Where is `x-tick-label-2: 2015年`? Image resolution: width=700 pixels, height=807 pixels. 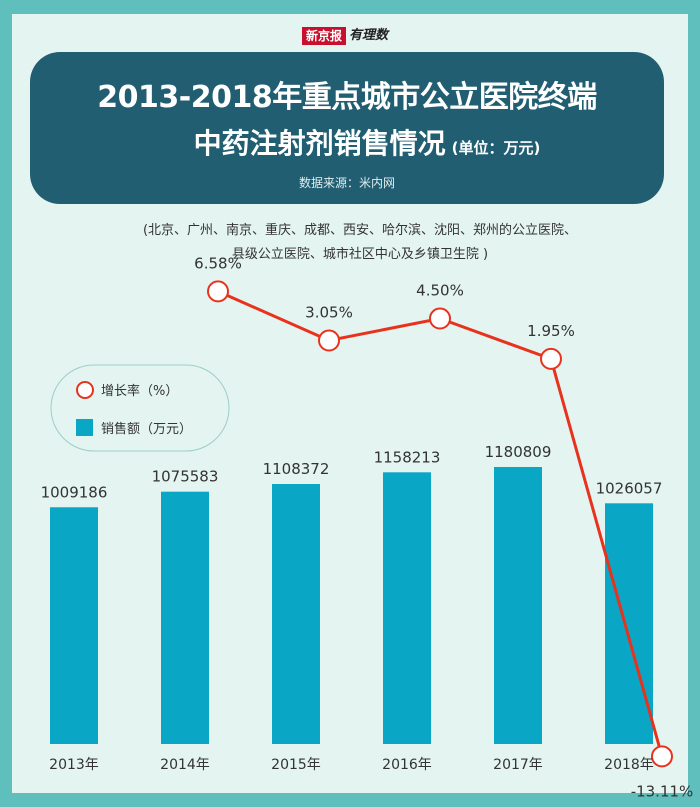 x-tick-label-2: 2015年 is located at coordinates (296, 765).